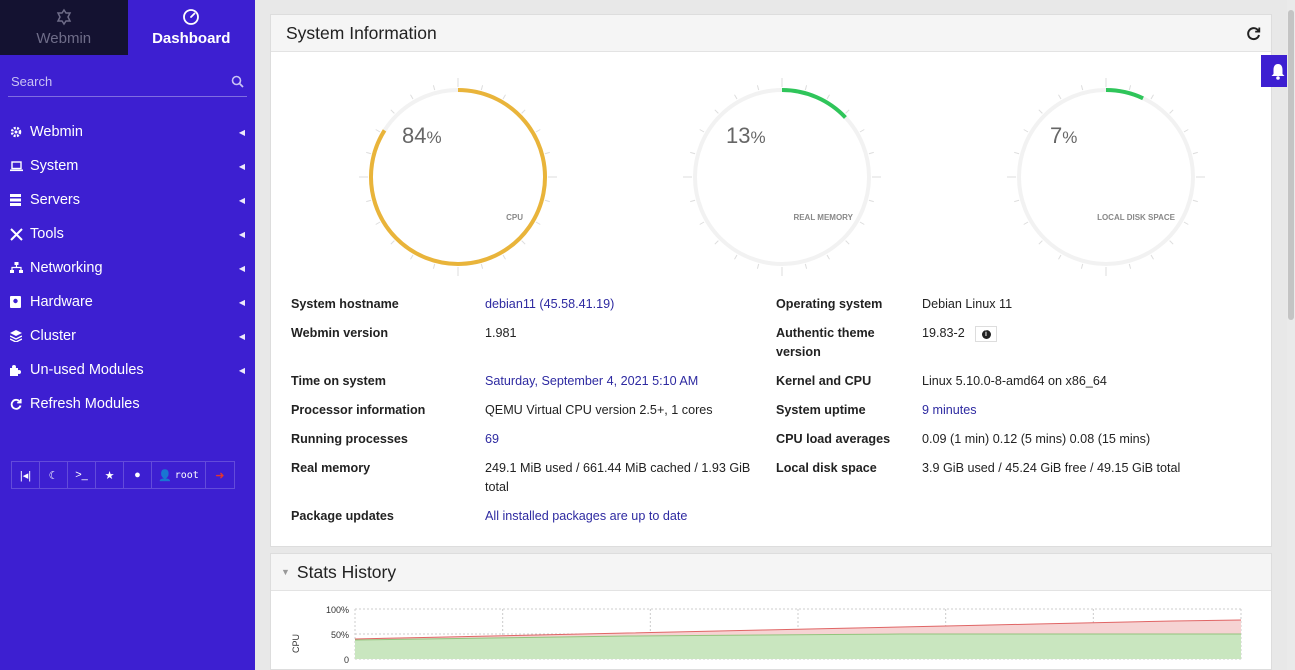 The image size is (1295, 670). Describe the element at coordinates (771, 572) in the screenshot. I see `panel-header: ▼ Stats History` at that location.